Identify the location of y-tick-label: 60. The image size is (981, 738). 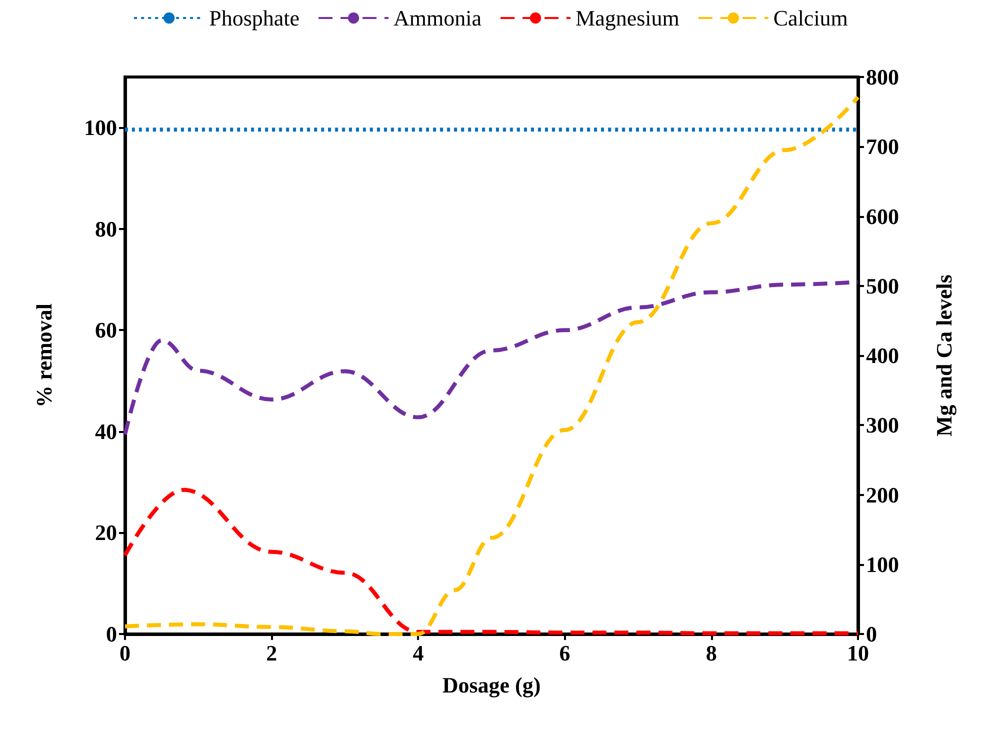
(106, 330).